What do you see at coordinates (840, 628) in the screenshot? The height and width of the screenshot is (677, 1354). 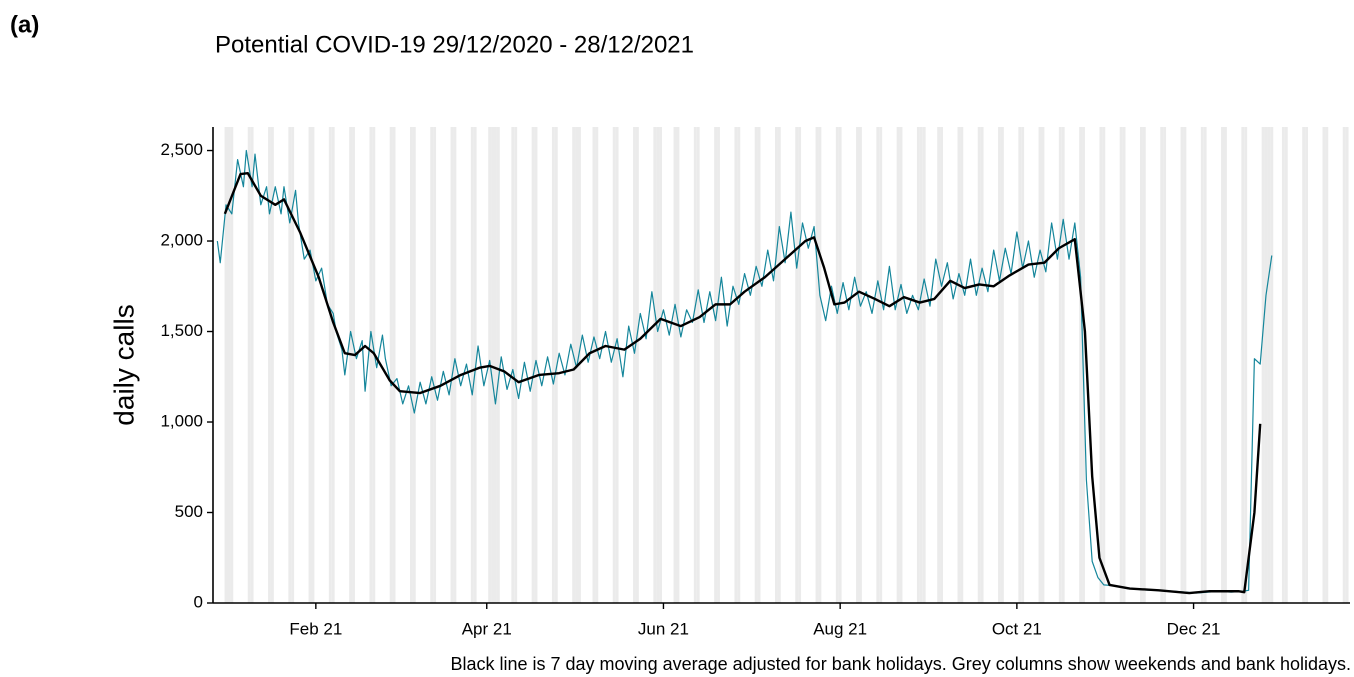 I see `x-tick-label: Aug 21` at bounding box center [840, 628].